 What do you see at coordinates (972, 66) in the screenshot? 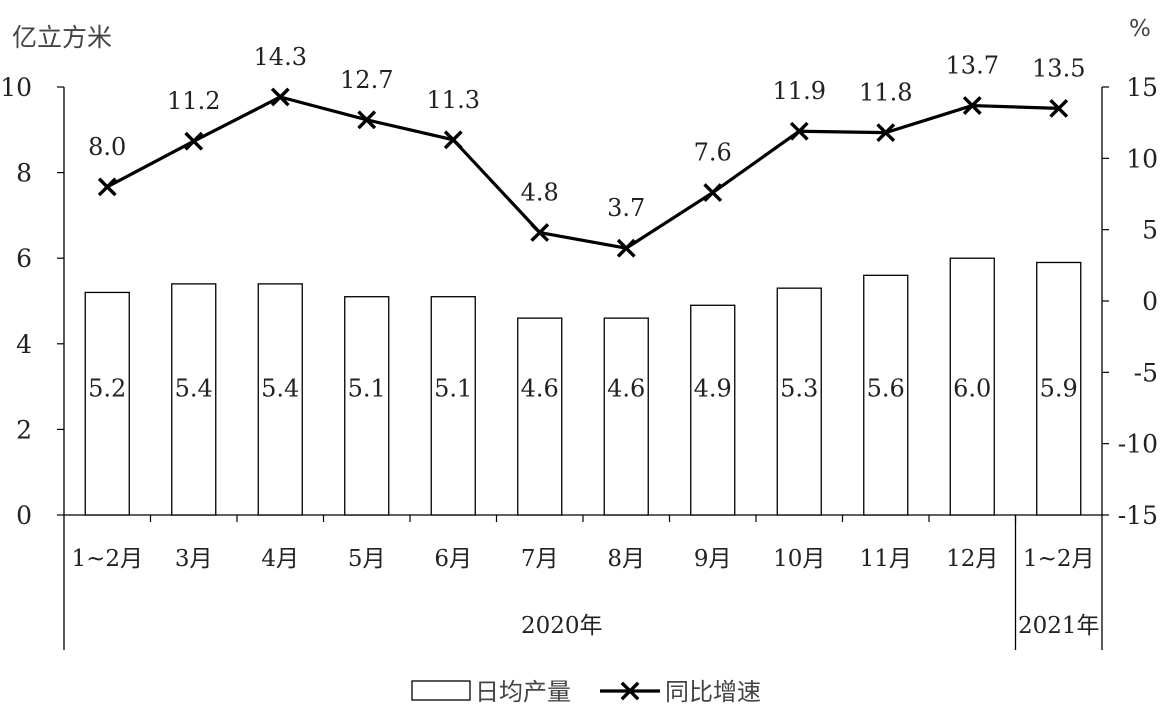
I see `growth-value-label: 13.7` at bounding box center [972, 66].